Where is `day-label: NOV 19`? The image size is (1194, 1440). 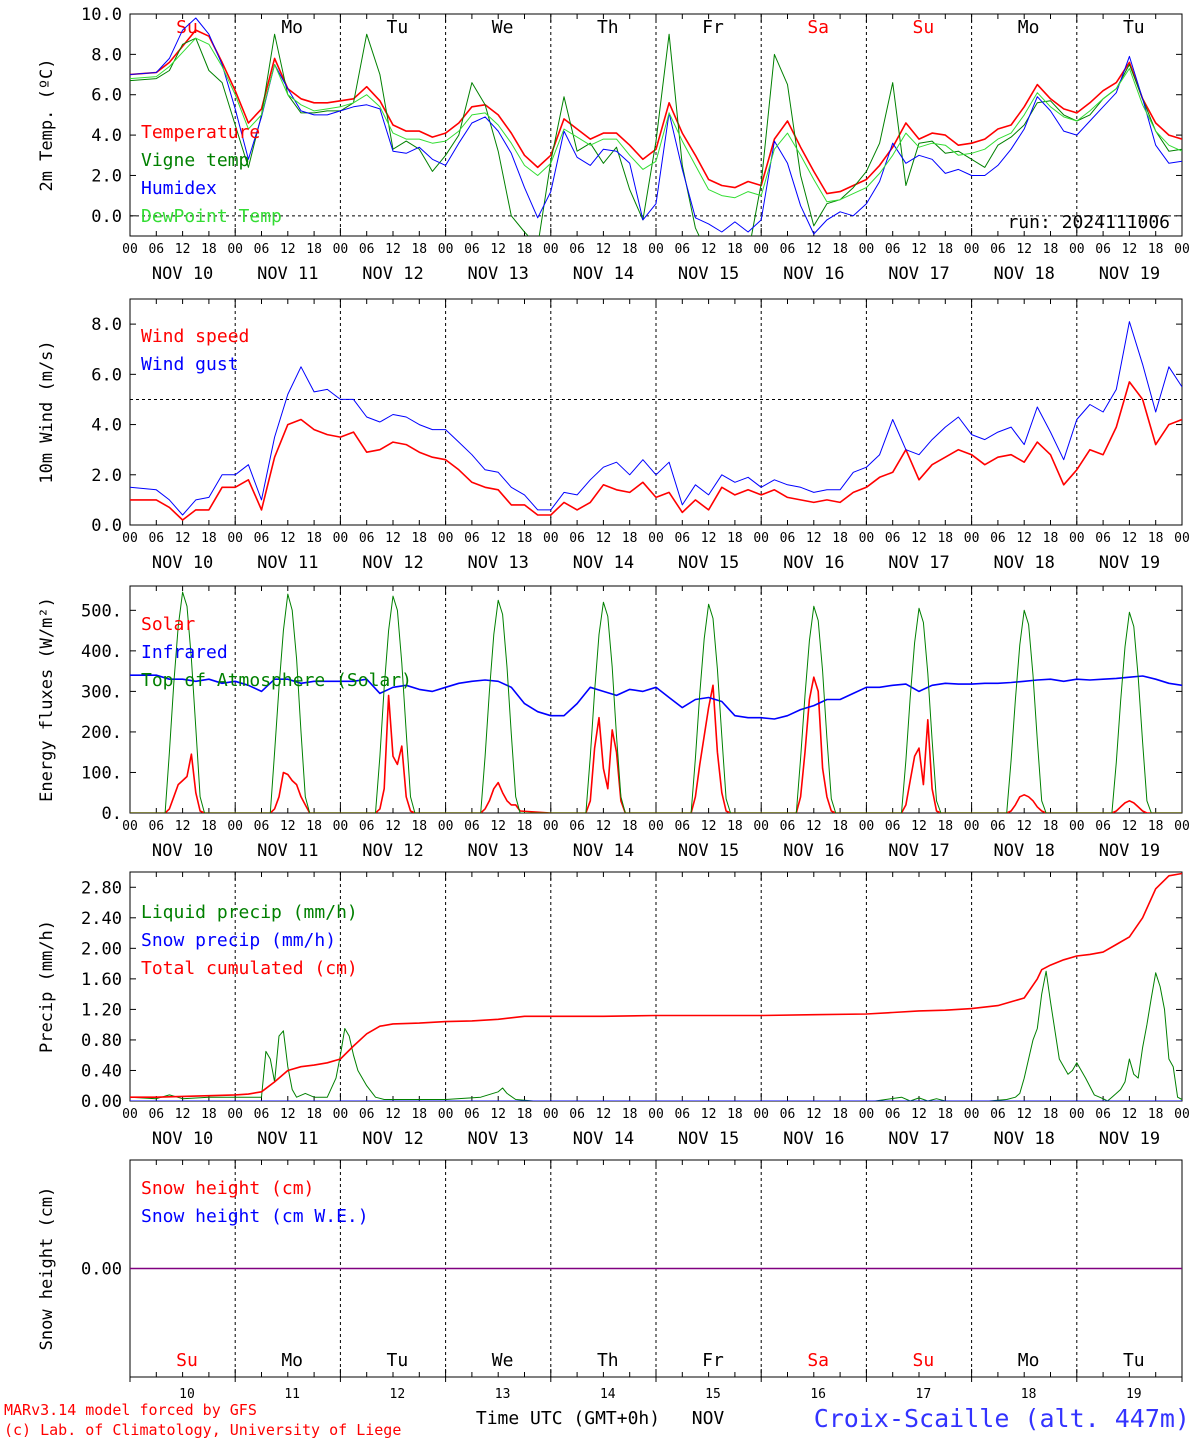 day-label: NOV 19 is located at coordinates (1129, 563).